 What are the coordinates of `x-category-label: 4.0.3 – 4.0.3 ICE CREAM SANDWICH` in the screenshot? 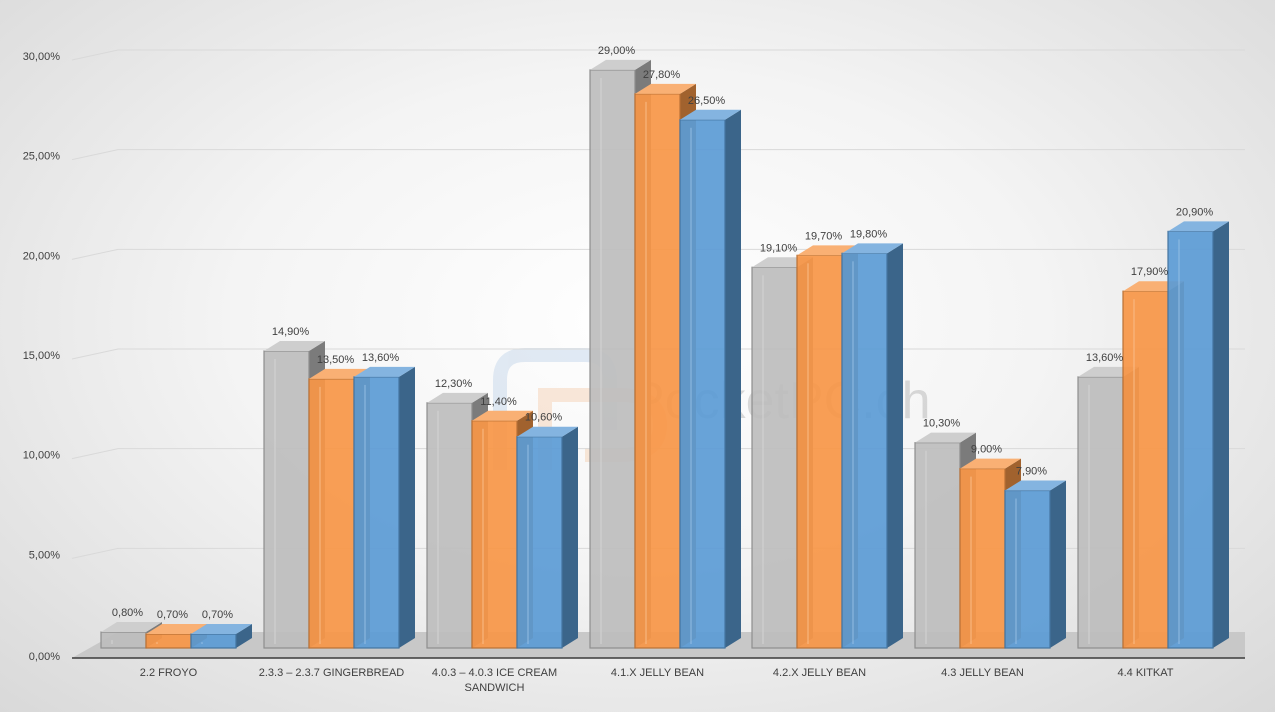 It's located at (494, 680).